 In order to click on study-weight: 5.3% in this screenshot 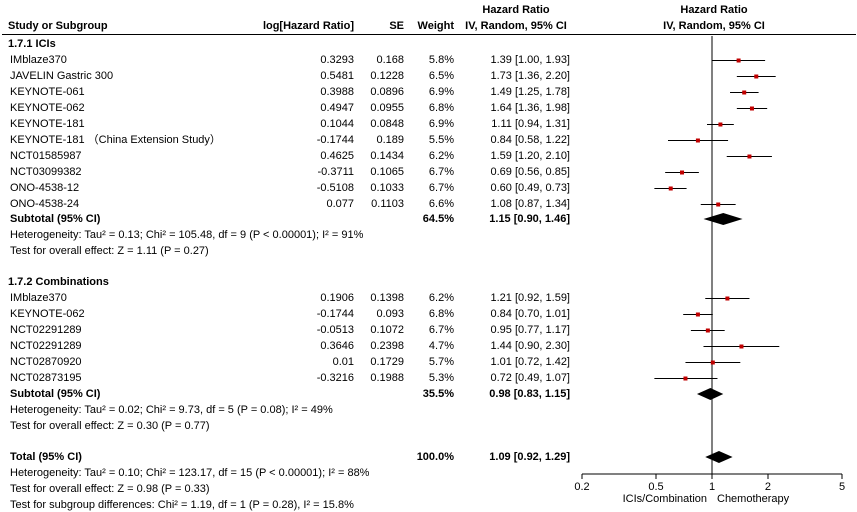, I will do `click(441, 378)`.